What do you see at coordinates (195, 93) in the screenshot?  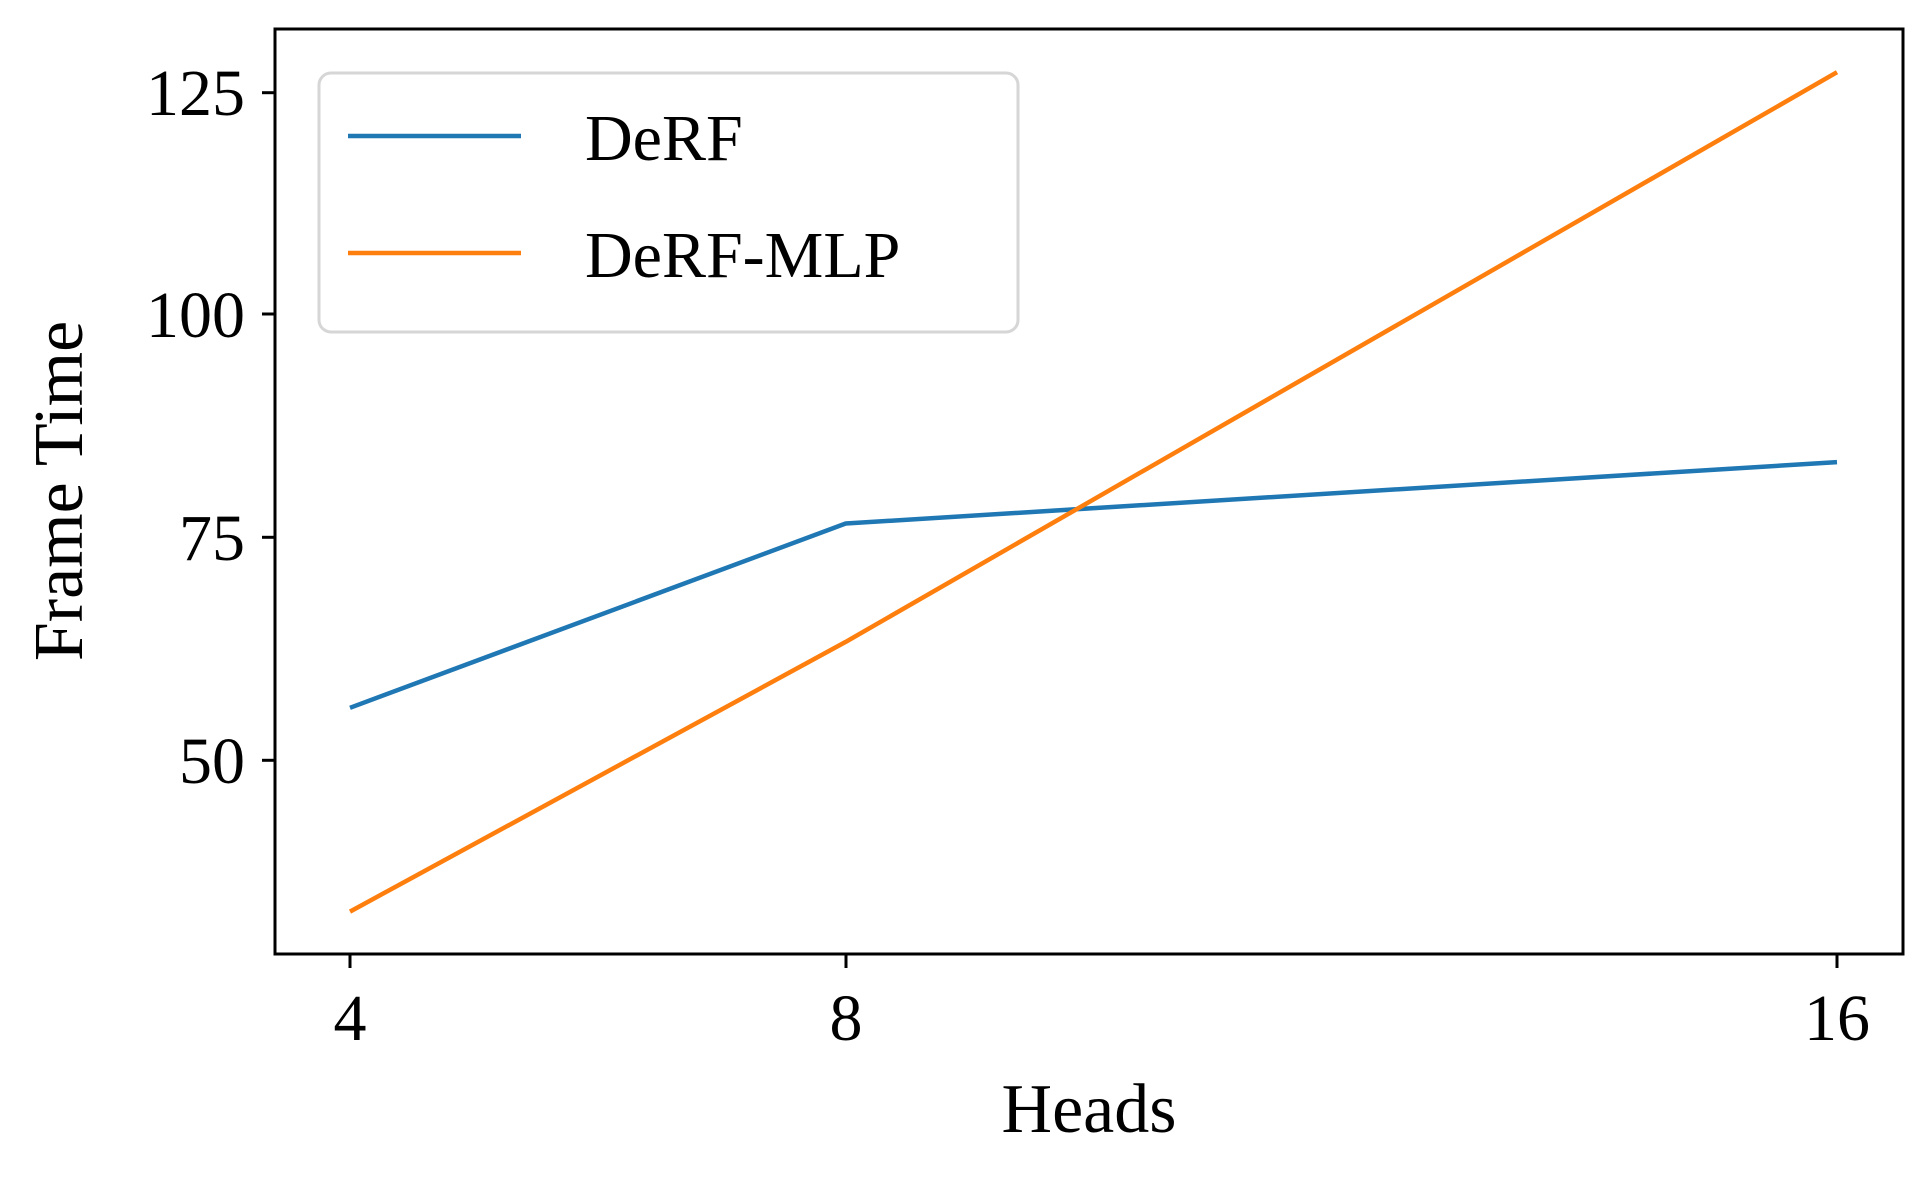 I see `y-tick-label-125: 125` at bounding box center [195, 93].